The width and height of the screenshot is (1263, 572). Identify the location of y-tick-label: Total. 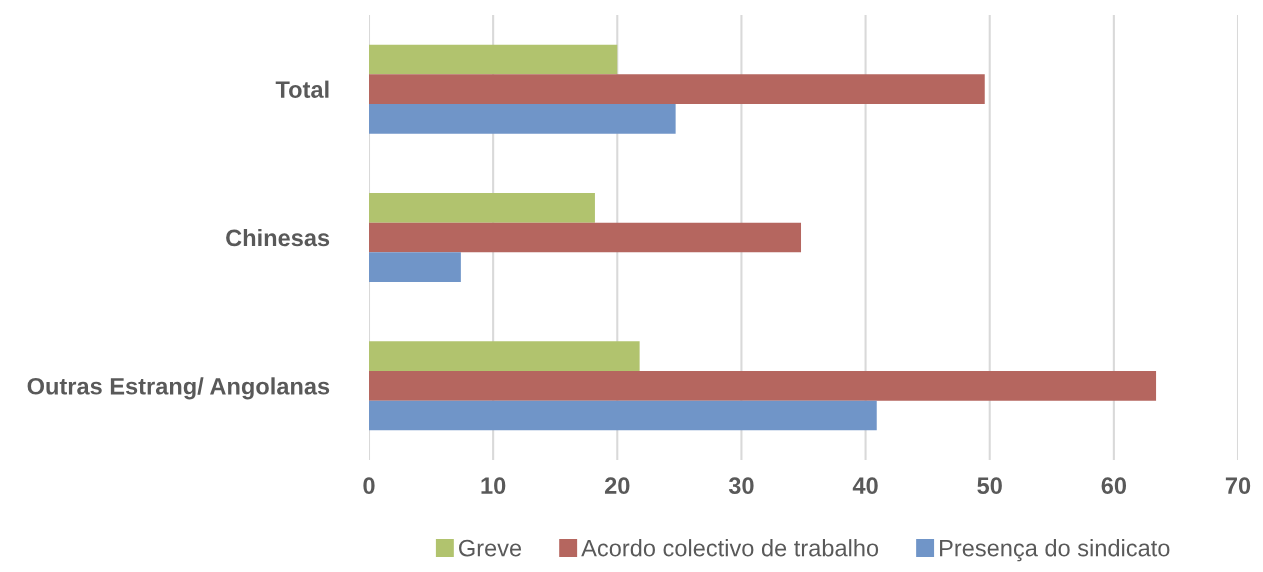
(302, 89).